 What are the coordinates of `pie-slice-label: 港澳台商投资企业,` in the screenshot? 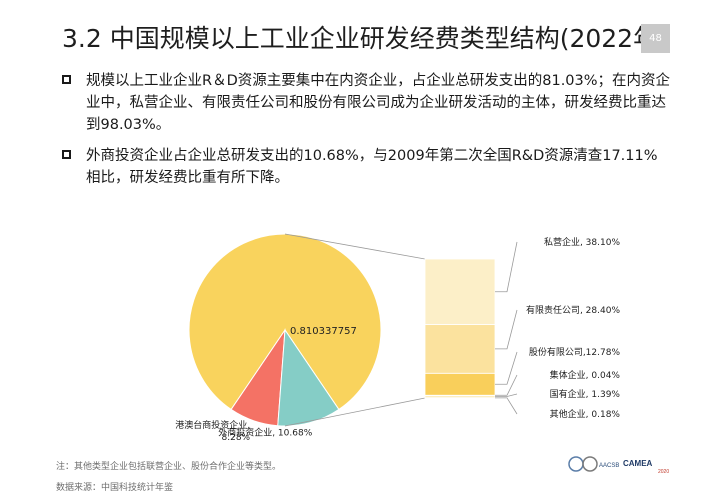 It's located at (212, 425).